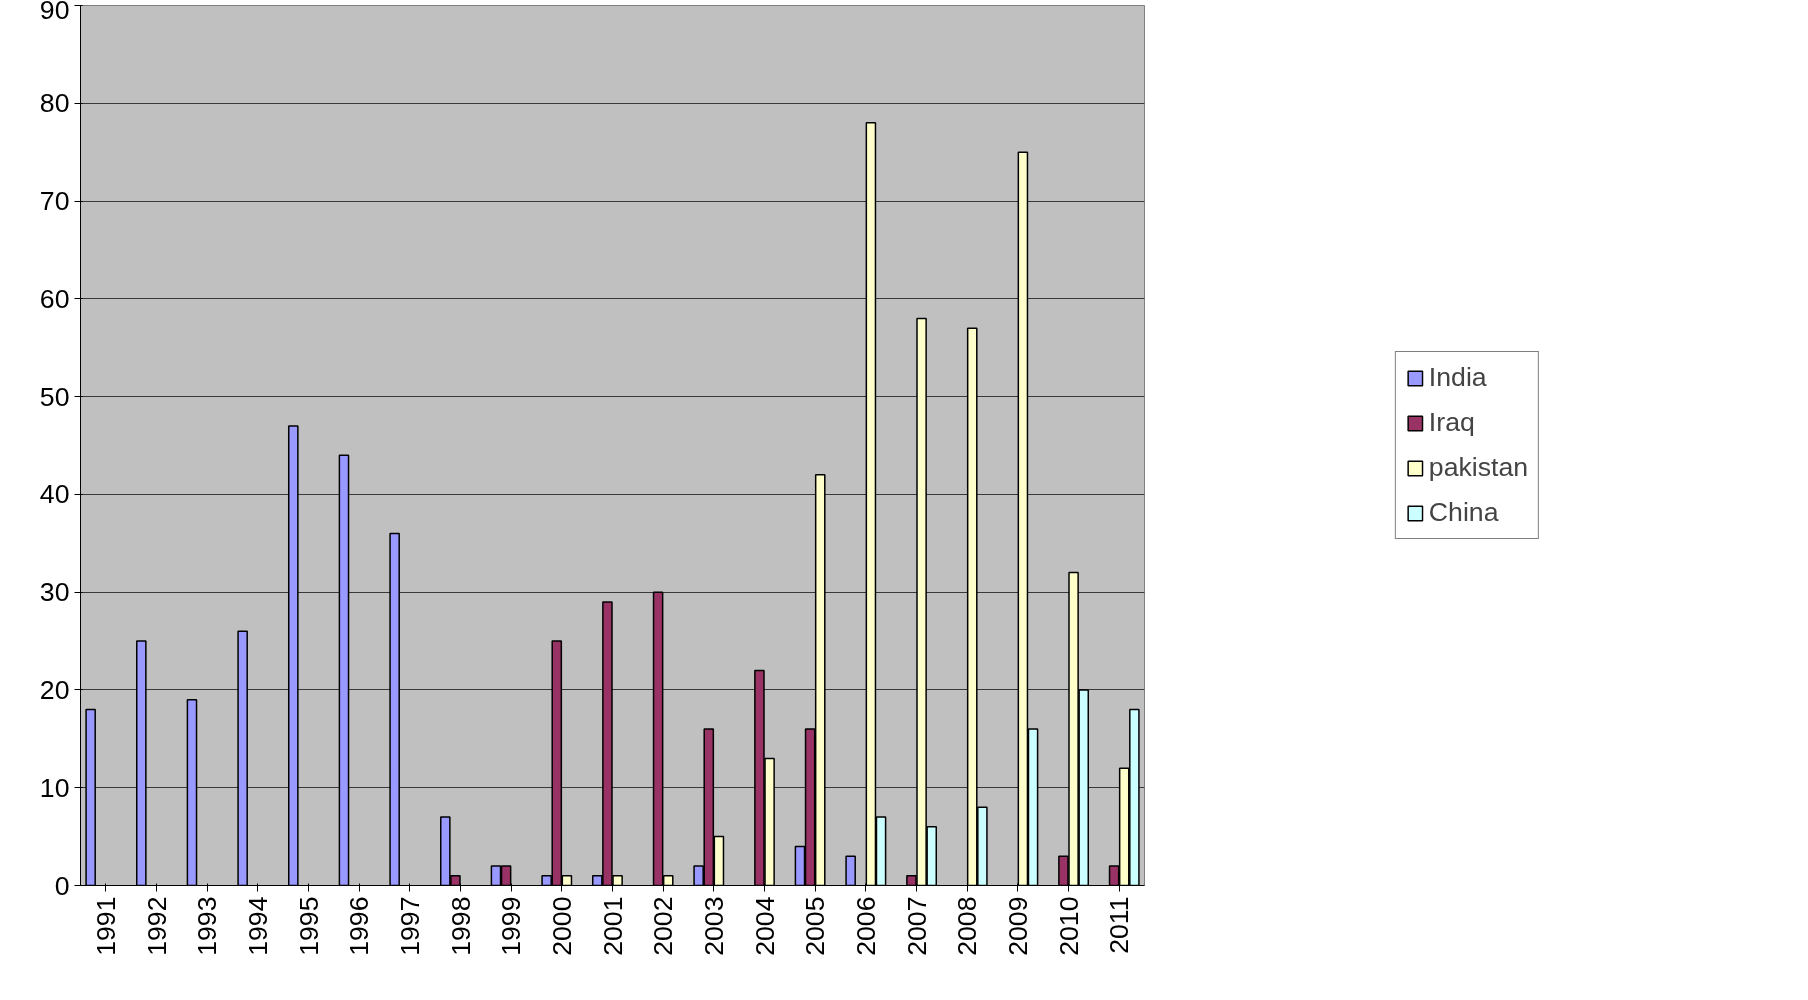 The height and width of the screenshot is (1000, 1808). Describe the element at coordinates (511, 926) in the screenshot. I see `x-tick-label: 1999` at that location.